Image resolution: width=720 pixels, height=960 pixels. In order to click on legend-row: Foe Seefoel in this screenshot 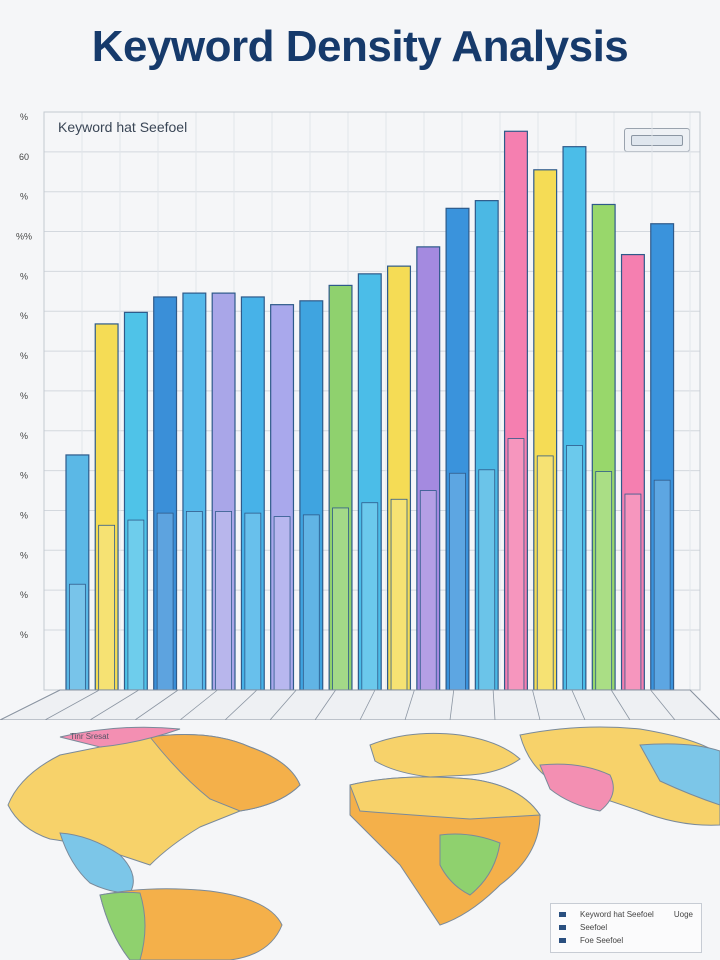, I will do `click(591, 941)`.